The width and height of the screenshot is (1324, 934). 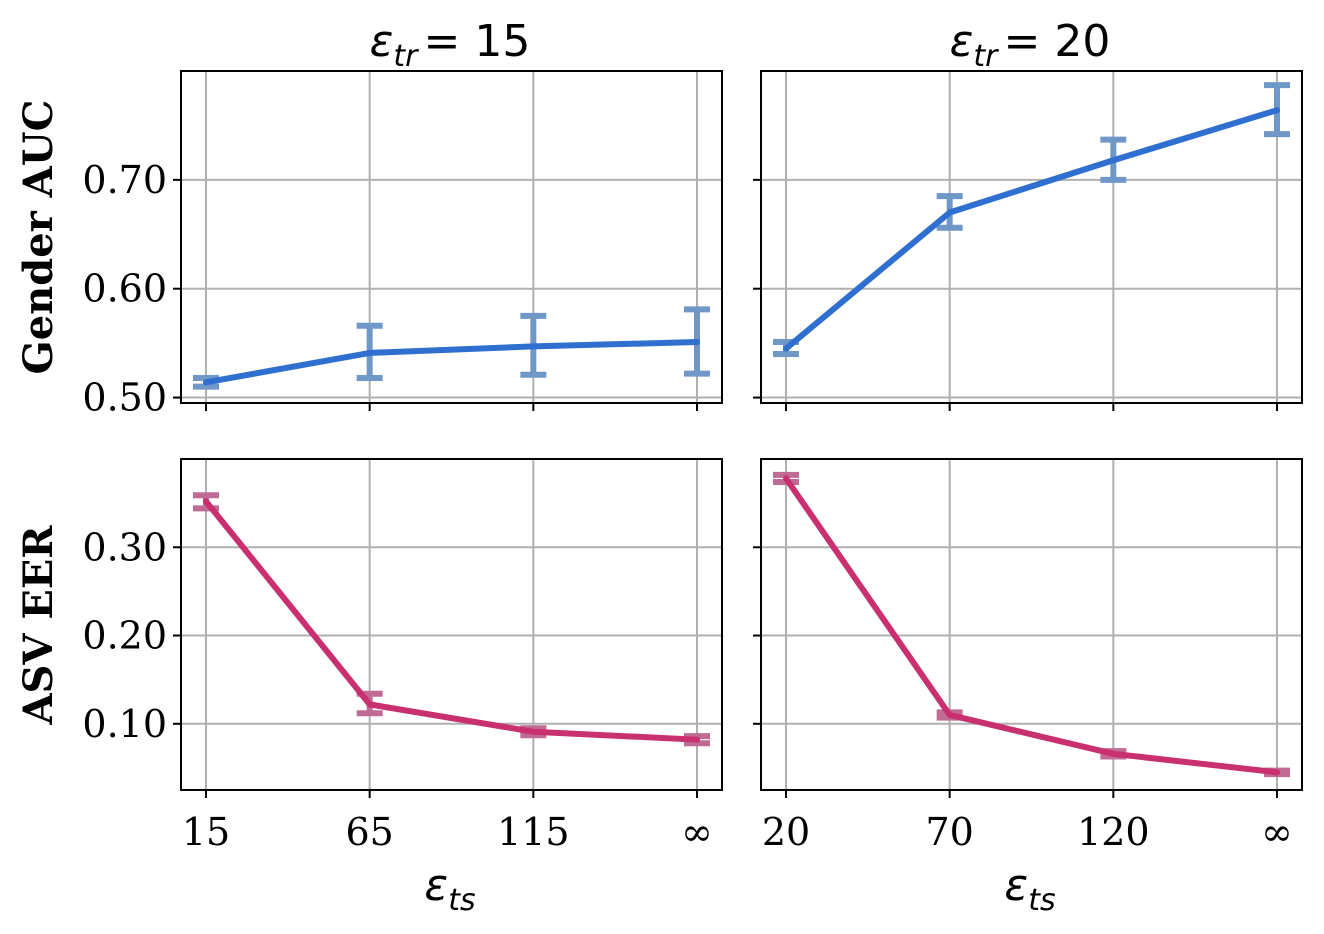 I want to click on col-title-left: εtr = 15, so click(x=450, y=45).